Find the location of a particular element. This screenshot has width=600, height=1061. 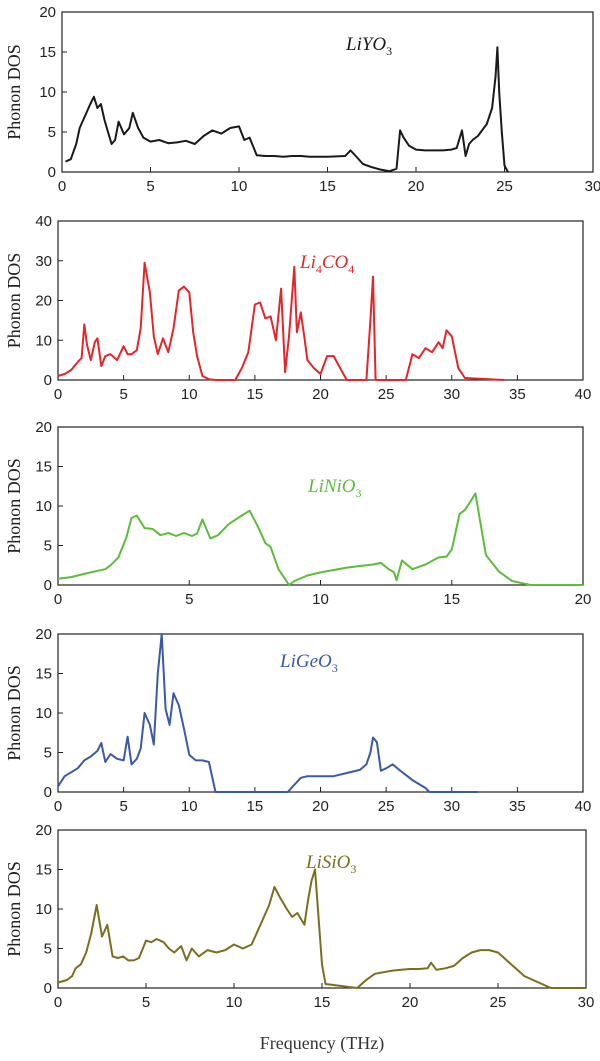

panel-title: LiSiO3 is located at coordinates (330, 864).